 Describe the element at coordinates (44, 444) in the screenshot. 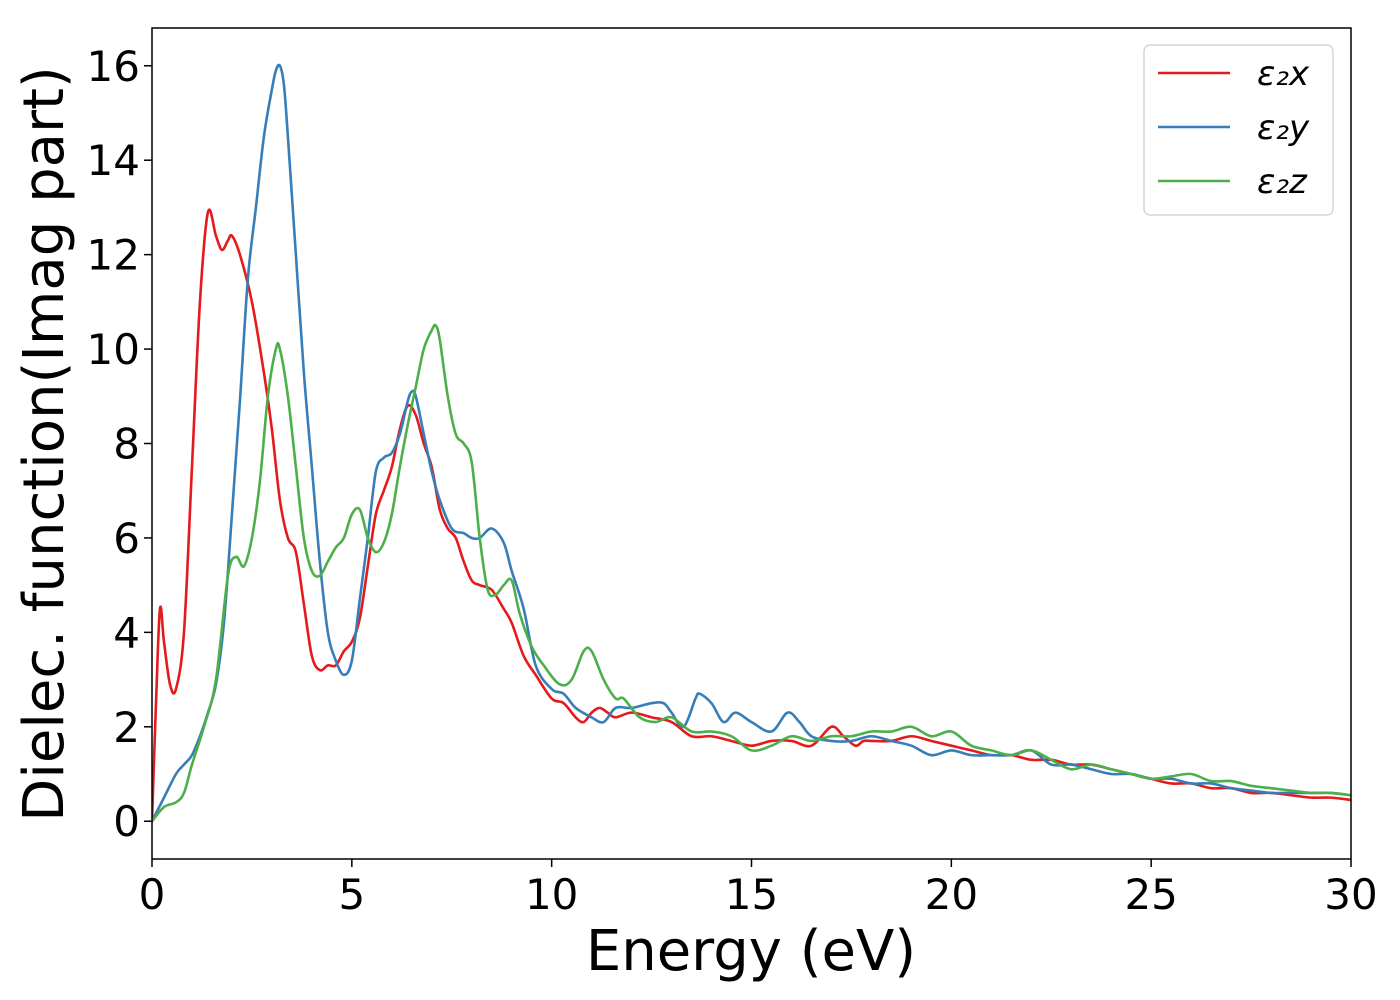

I see `y-axis-label: Dielec. function(Imag part)` at that location.